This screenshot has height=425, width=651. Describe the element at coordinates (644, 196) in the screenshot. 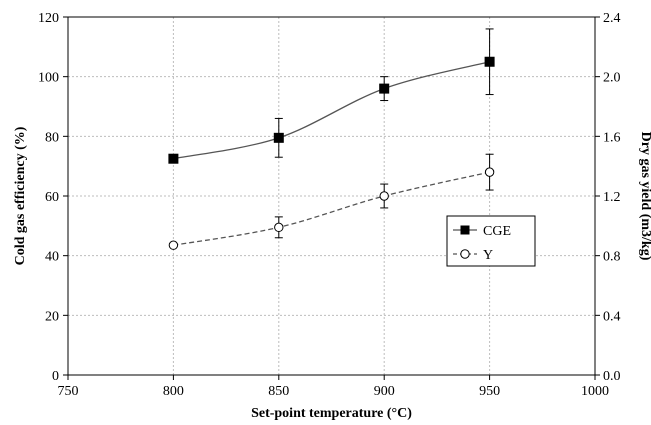

I see `right-y-axis-title: Dry gas yield (m3/kg)` at that location.